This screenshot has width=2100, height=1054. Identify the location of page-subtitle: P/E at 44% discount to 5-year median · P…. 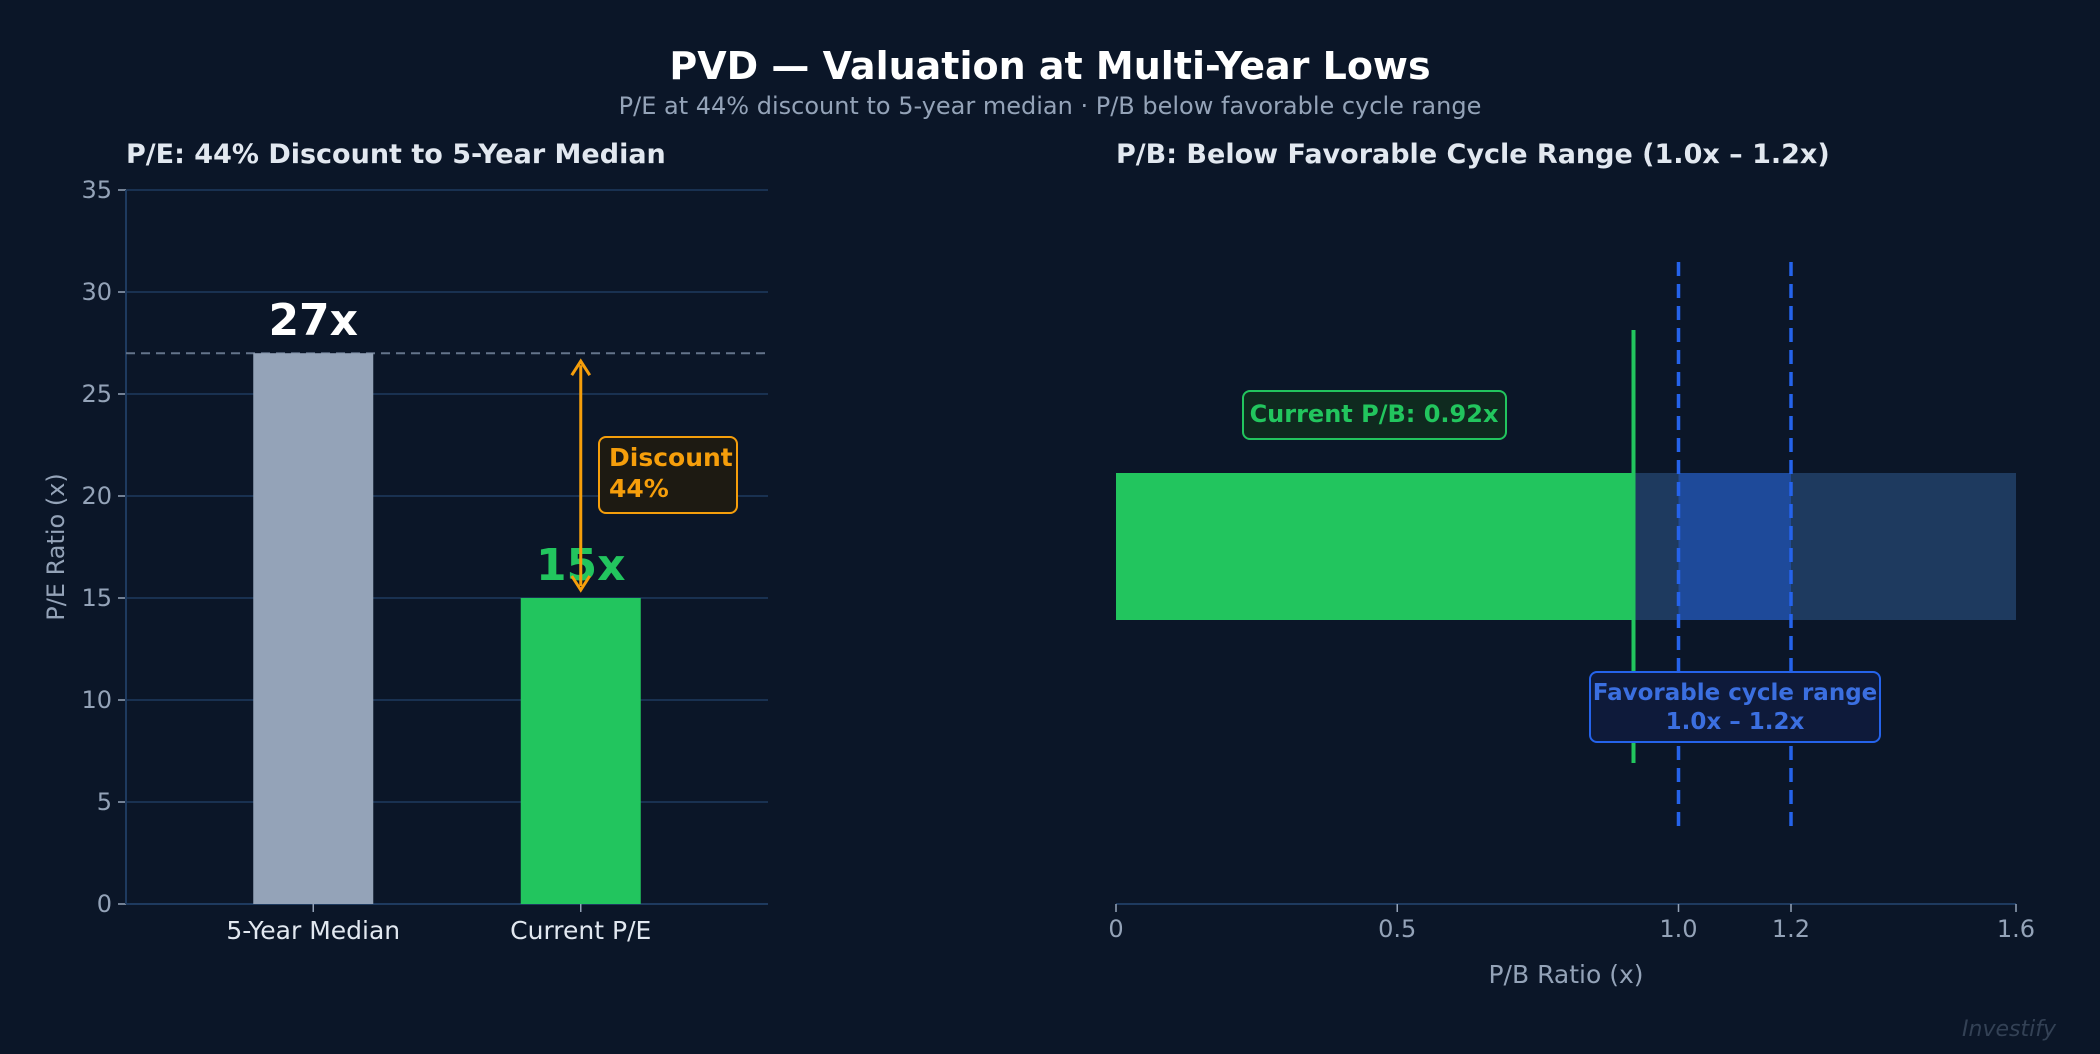
(1050, 106).